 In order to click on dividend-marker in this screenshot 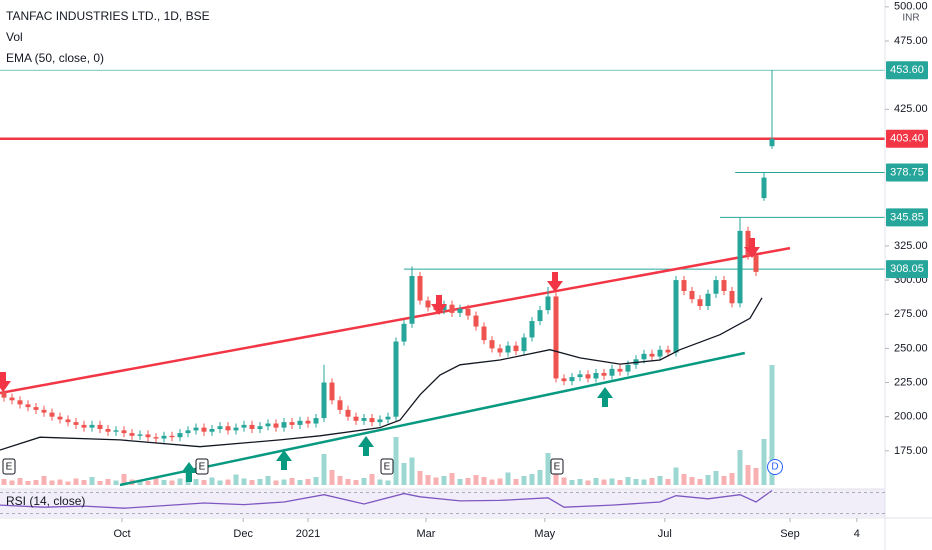, I will do `click(775, 467)`.